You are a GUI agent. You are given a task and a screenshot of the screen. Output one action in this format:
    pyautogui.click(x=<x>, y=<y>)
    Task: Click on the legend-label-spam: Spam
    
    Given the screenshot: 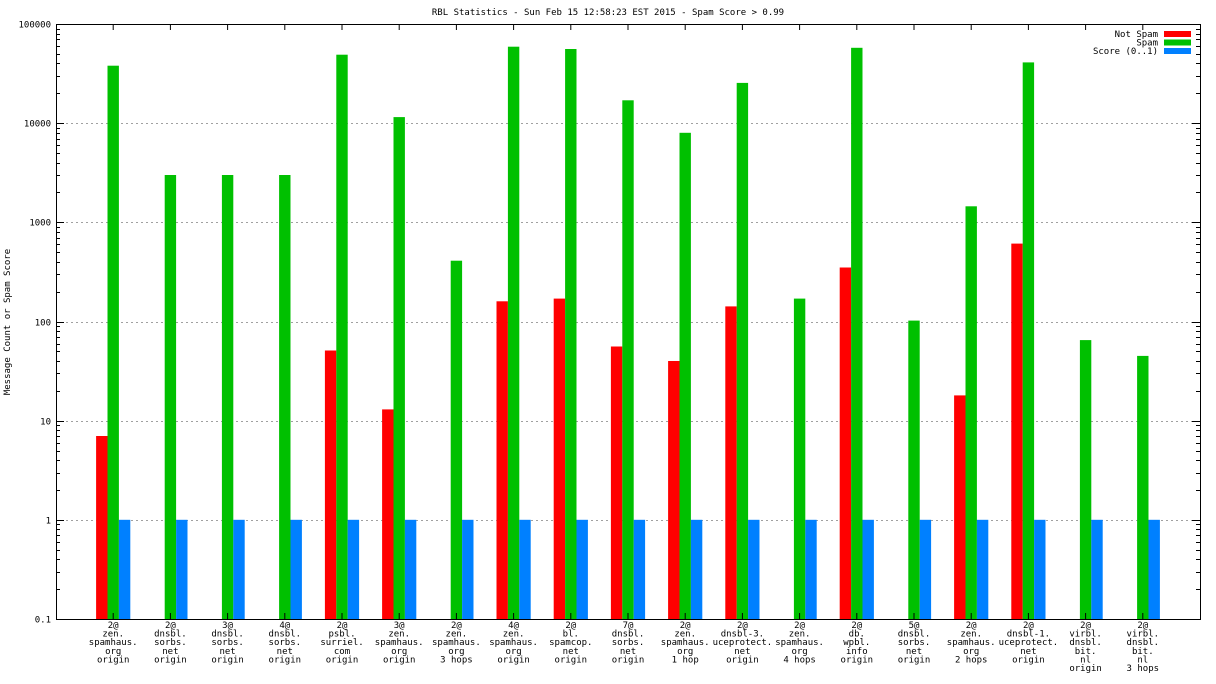 What is the action you would take?
    pyautogui.click(x=1147, y=44)
    